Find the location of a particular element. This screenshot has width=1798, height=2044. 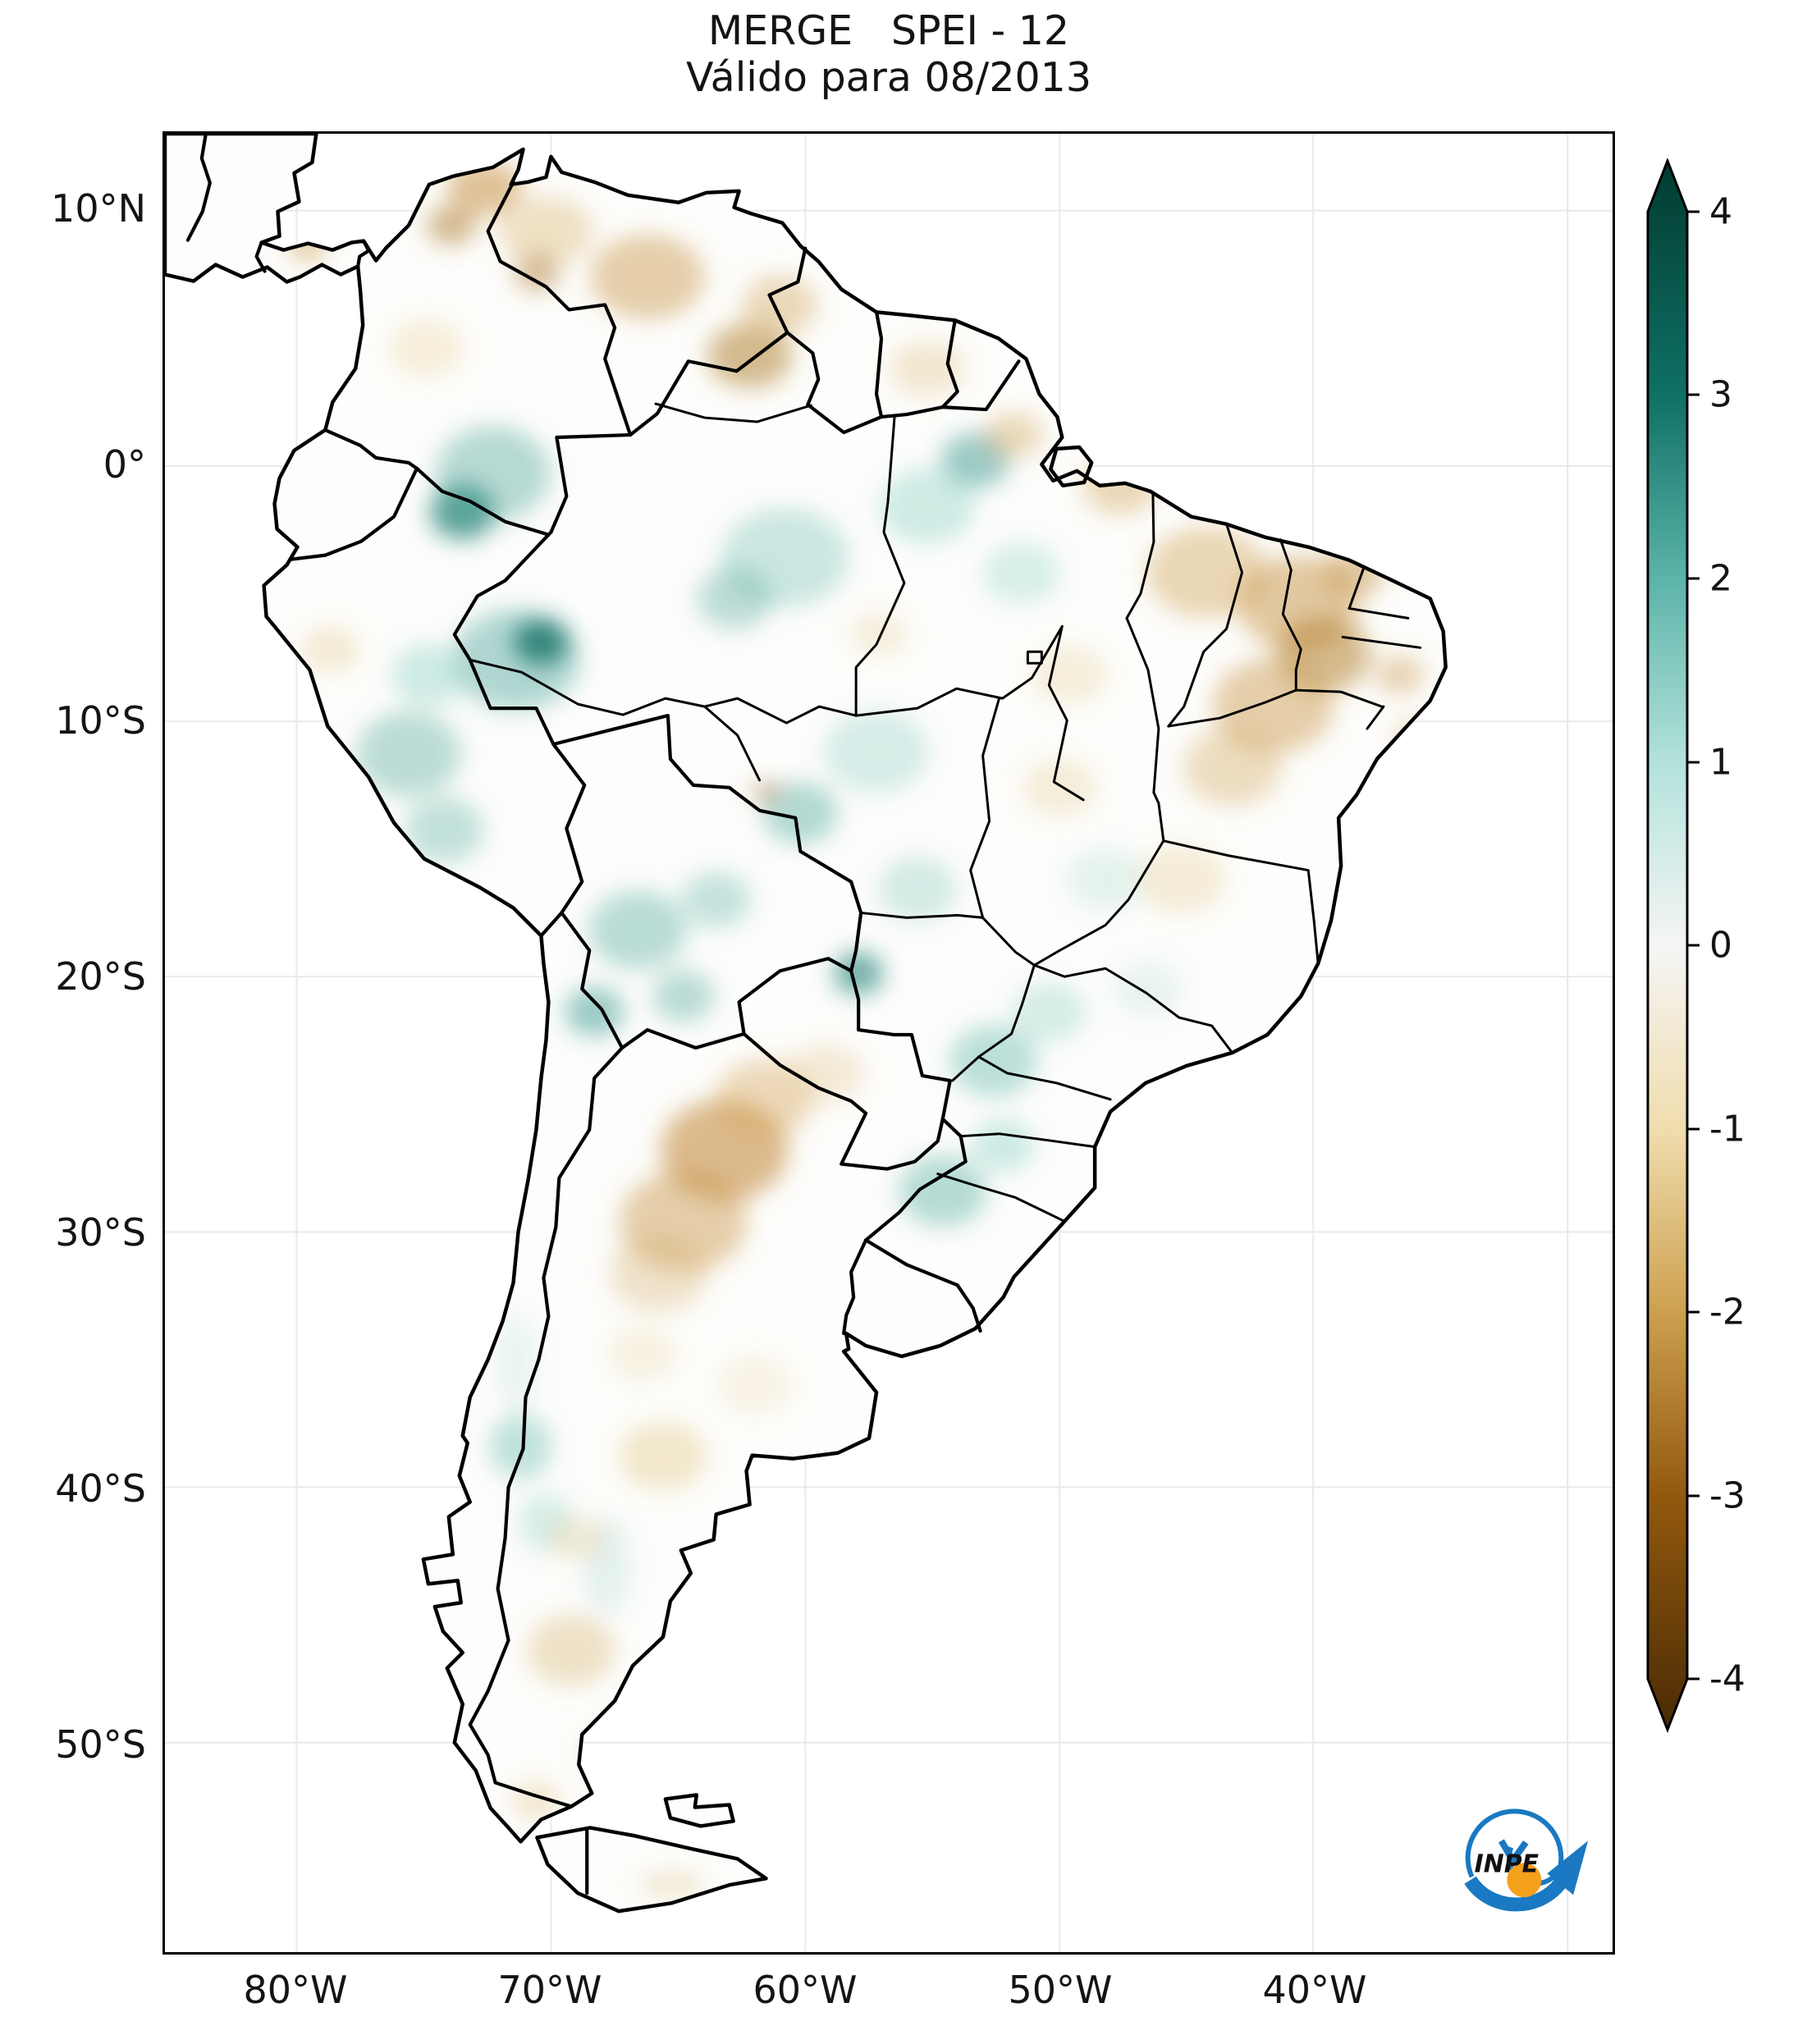

colorbar: 4 3 2 1 0 -1 -2 -3 -4 is located at coordinates (1695, 946).